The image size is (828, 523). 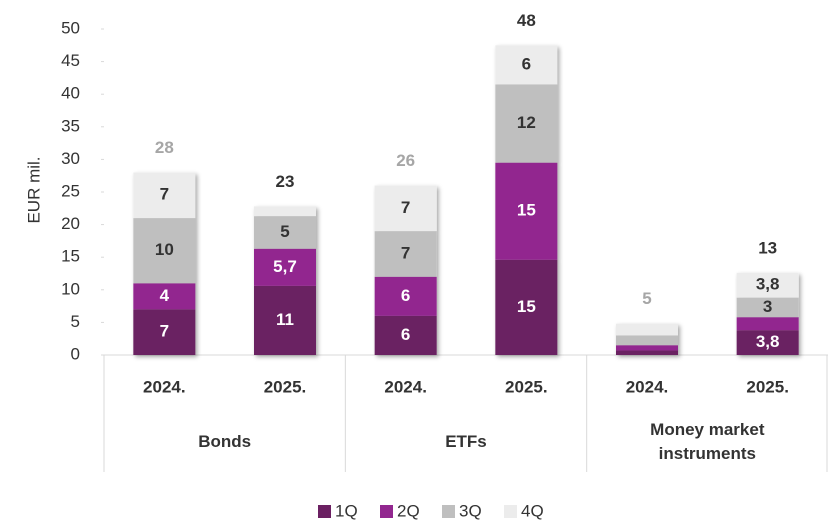 What do you see at coordinates (70, 190) in the screenshot?
I see `y-tick-label: 25` at bounding box center [70, 190].